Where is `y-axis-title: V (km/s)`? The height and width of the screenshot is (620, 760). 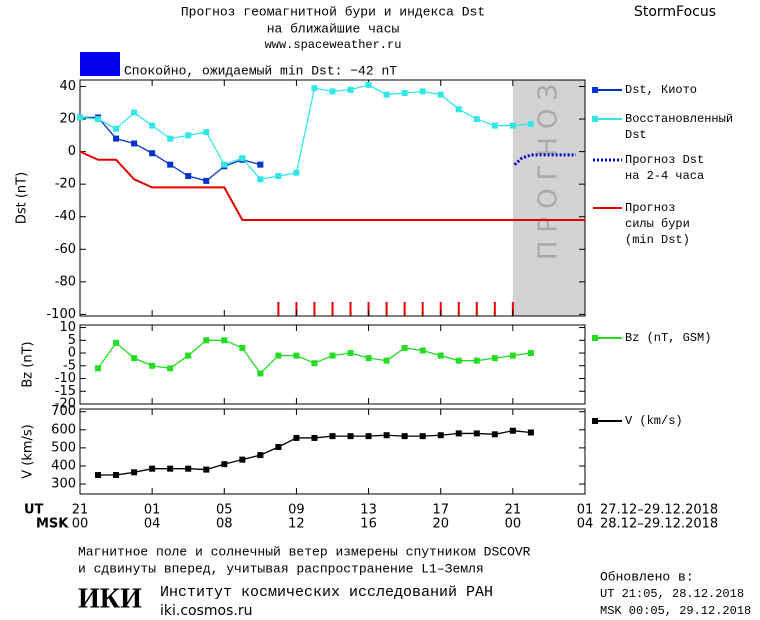 y-axis-title: V (km/s) is located at coordinates (28, 451).